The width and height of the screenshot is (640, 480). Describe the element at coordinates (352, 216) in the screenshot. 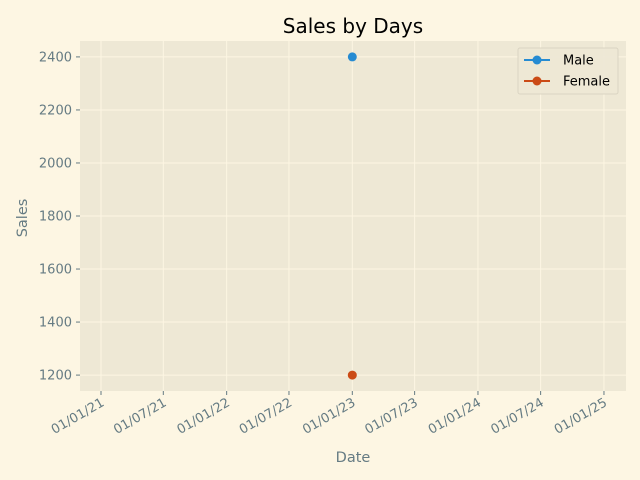

I see `data-series` at that location.